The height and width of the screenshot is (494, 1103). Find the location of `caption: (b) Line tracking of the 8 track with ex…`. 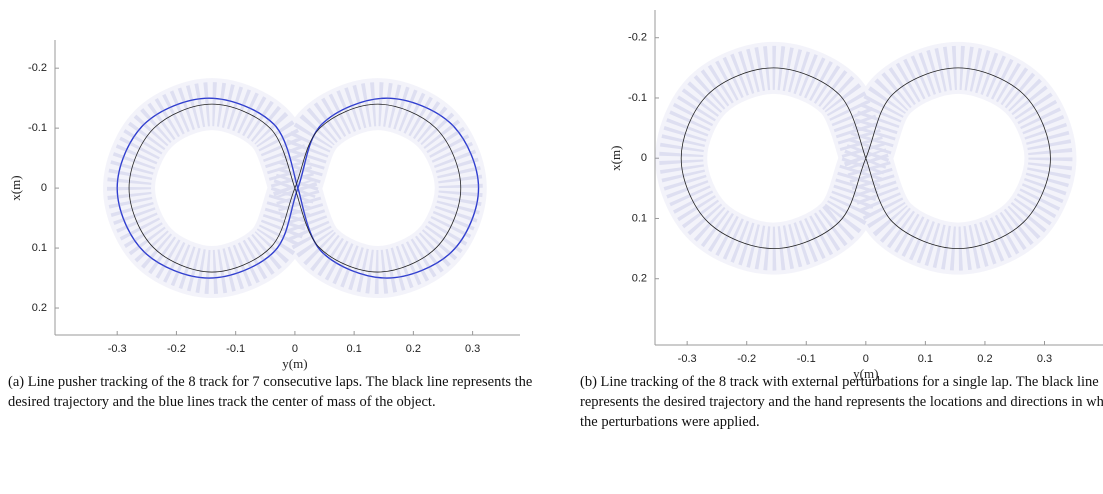

caption: (b) Line tracking of the 8 track with ex… is located at coordinates (841, 402).